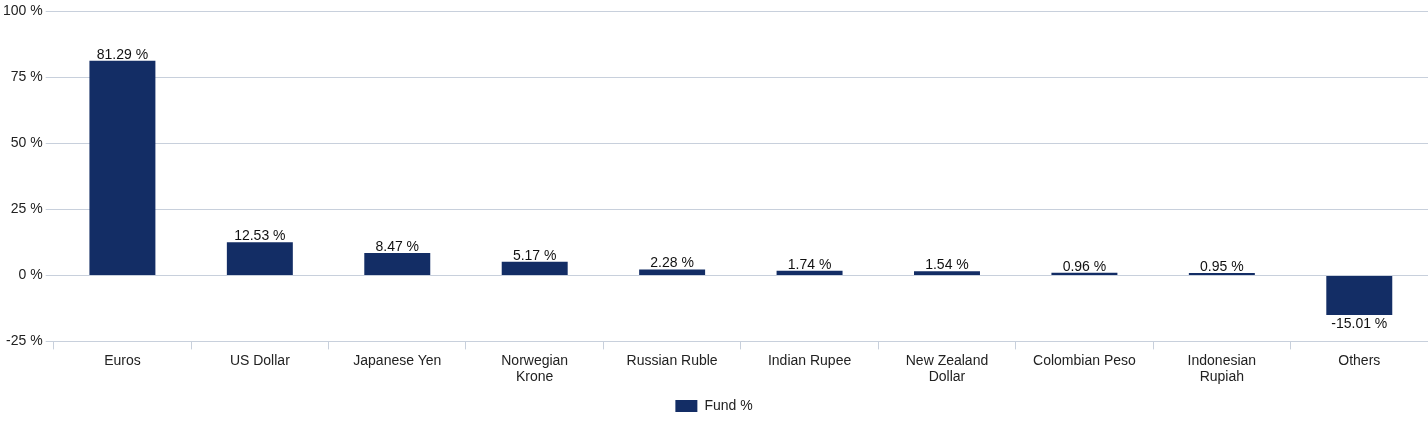 The image size is (1428, 423). I want to click on x-tick-label: Colombian Peso, so click(1084, 359).